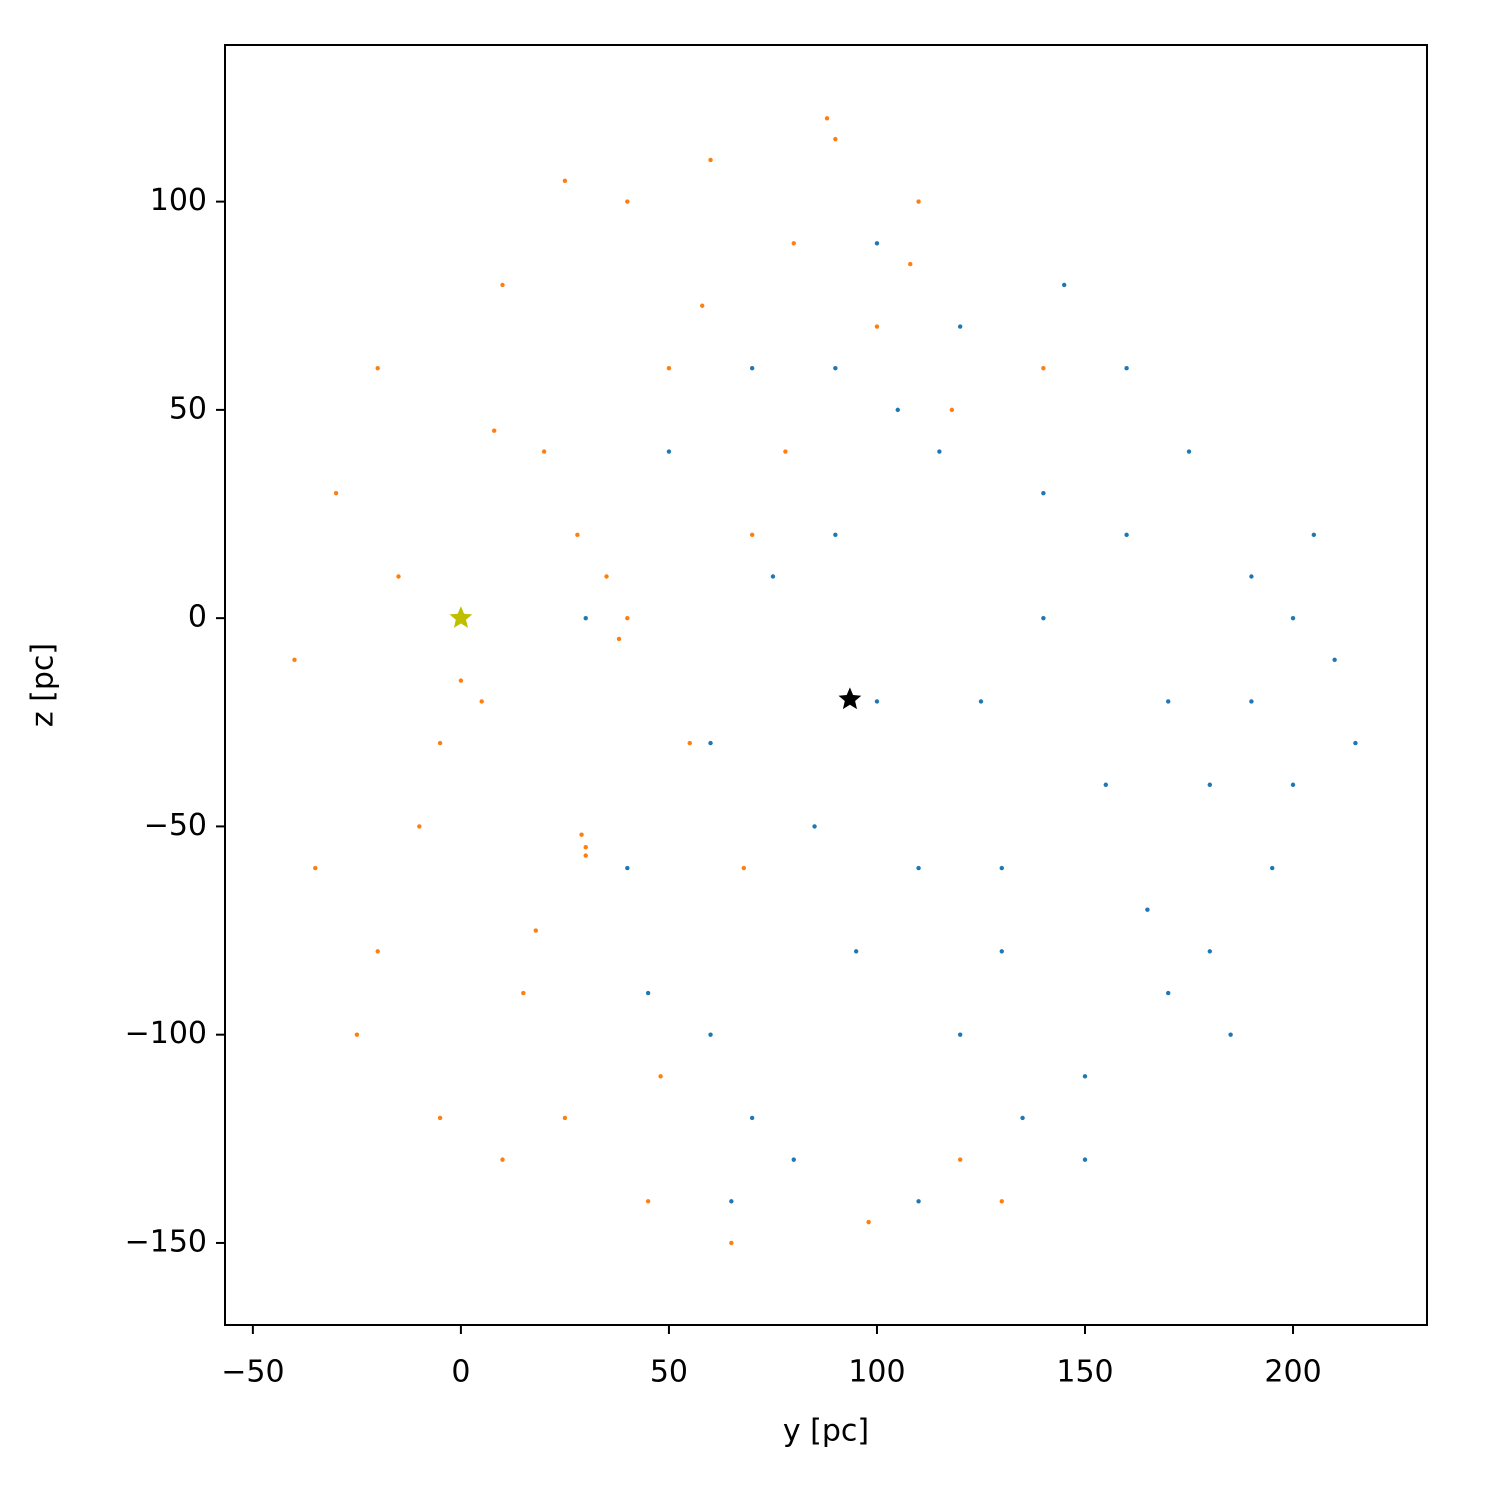  I want to click on x-tick-label: 0, so click(460, 1372).